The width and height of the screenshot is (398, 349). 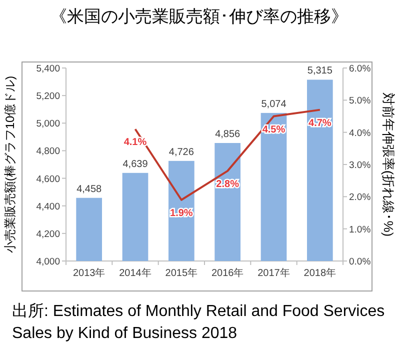 What do you see at coordinates (135, 164) in the screenshot?
I see `data-label: 4,639` at bounding box center [135, 164].